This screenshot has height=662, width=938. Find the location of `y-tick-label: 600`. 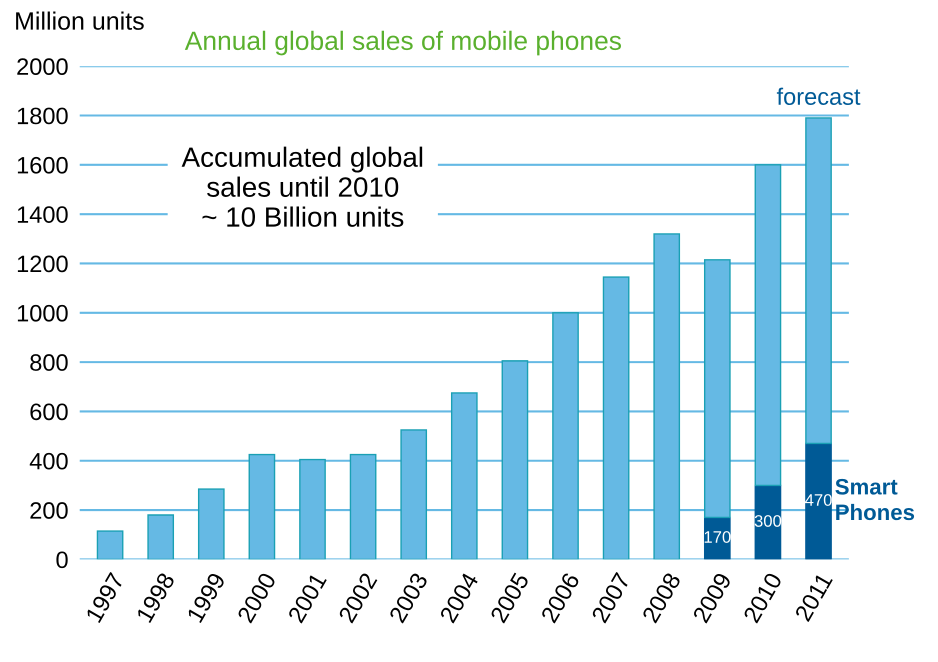

y-tick-label: 600 is located at coordinates (49, 412).